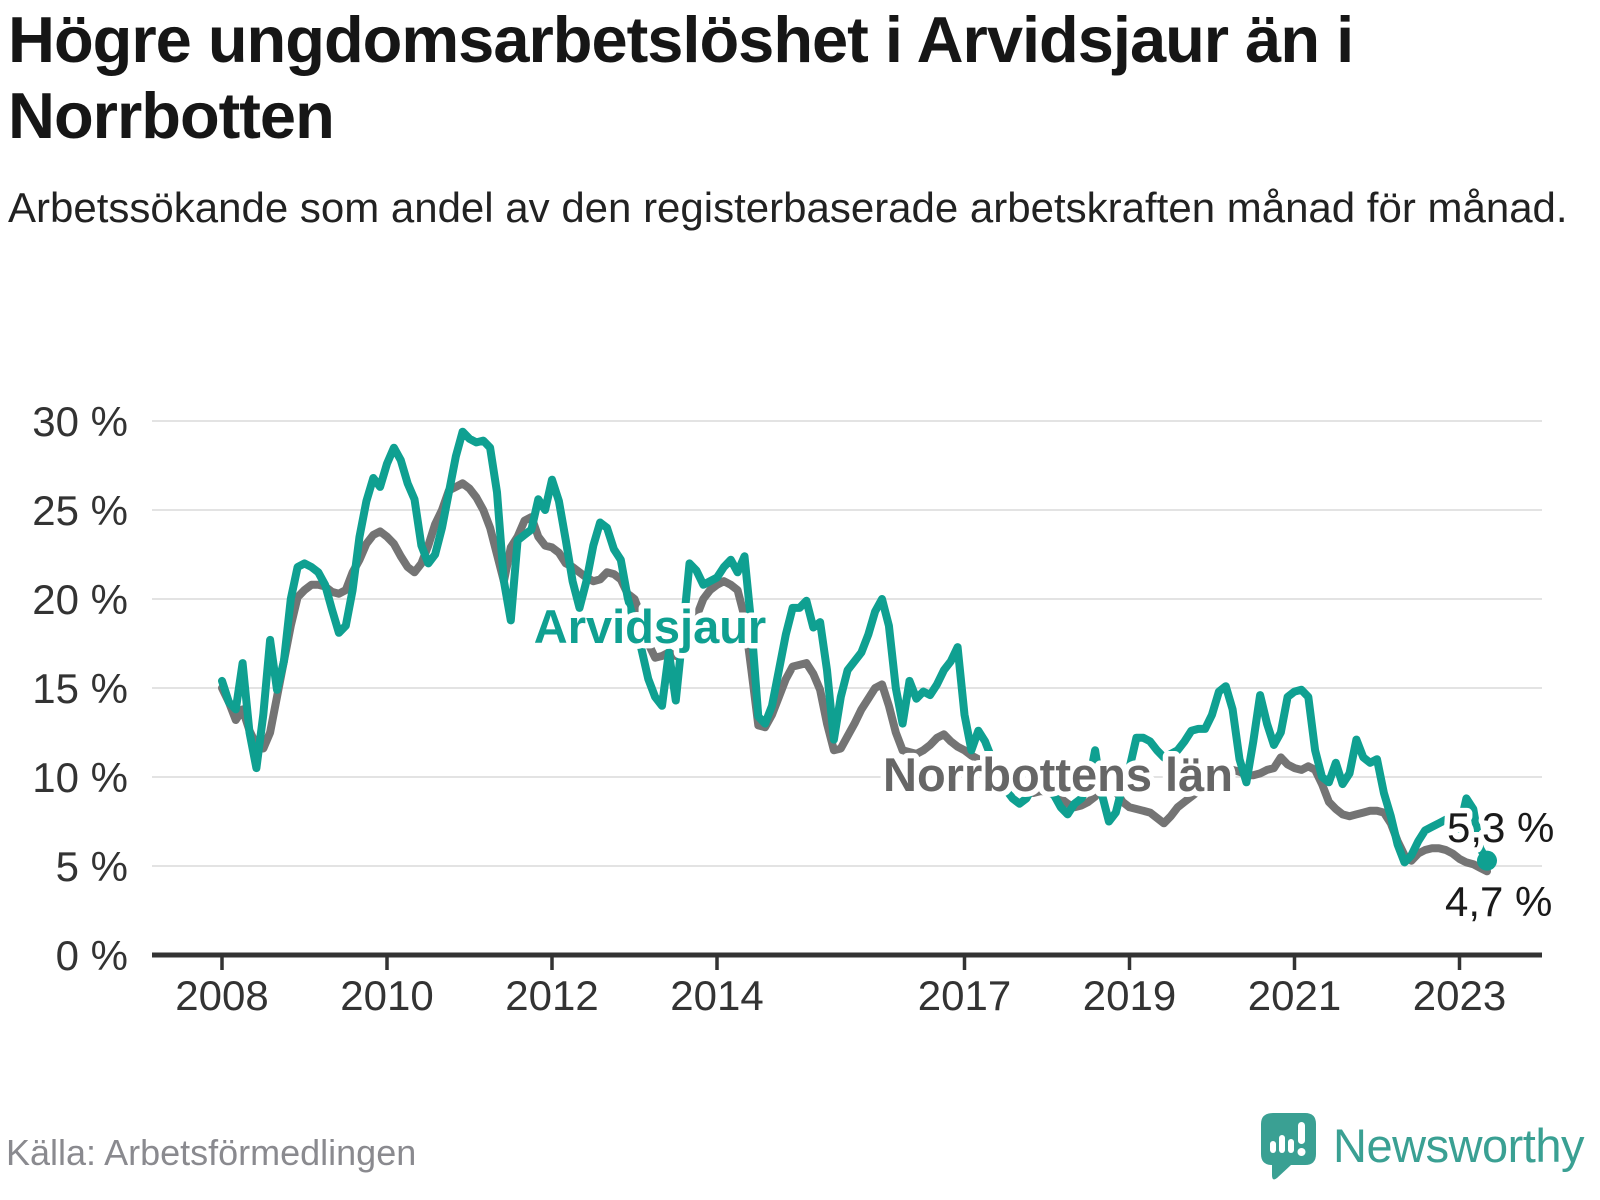 This screenshot has width=1600, height=1200. What do you see at coordinates (92, 866) in the screenshot?
I see `y-tick-label: 5 %` at bounding box center [92, 866].